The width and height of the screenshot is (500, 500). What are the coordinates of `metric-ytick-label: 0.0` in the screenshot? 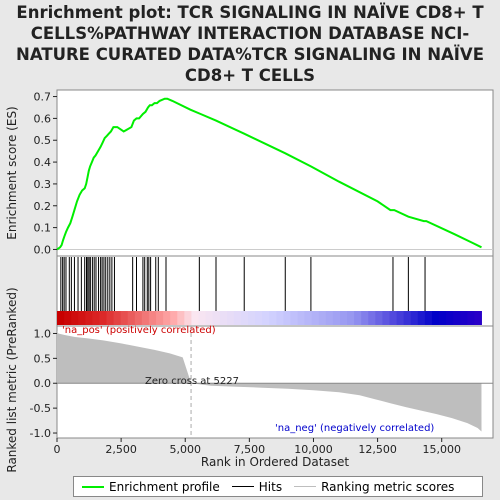 It's located at (43, 383).